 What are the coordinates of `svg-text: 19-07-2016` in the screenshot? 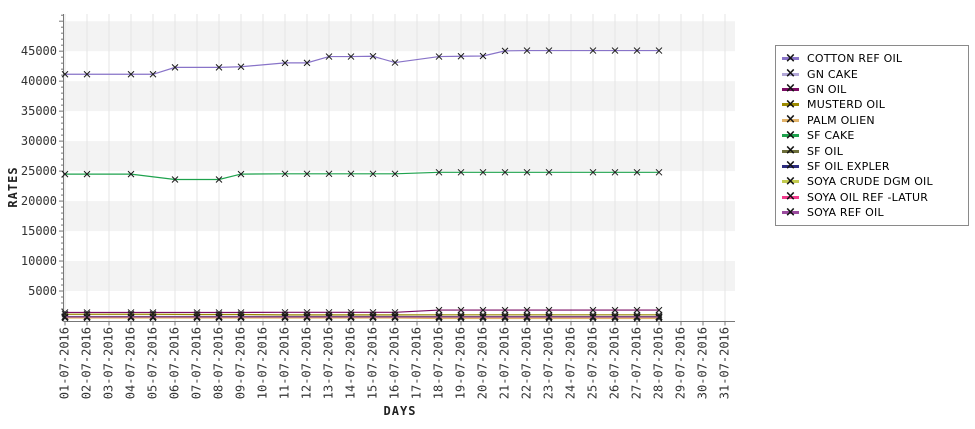 It's located at (461, 363).